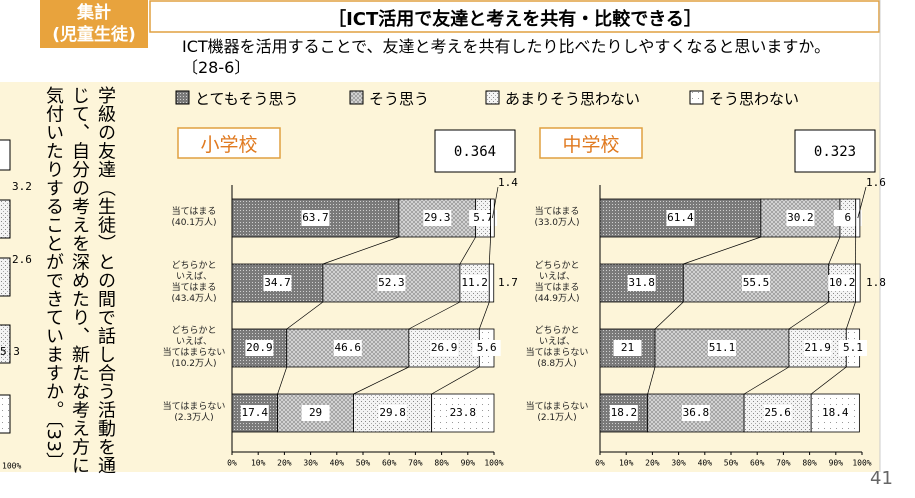 This screenshot has height=498, width=915. What do you see at coordinates (194, 347) in the screenshot?
I see `category-label: どちらかと いえば、 当てはまらない (10.2万人)` at bounding box center [194, 347].